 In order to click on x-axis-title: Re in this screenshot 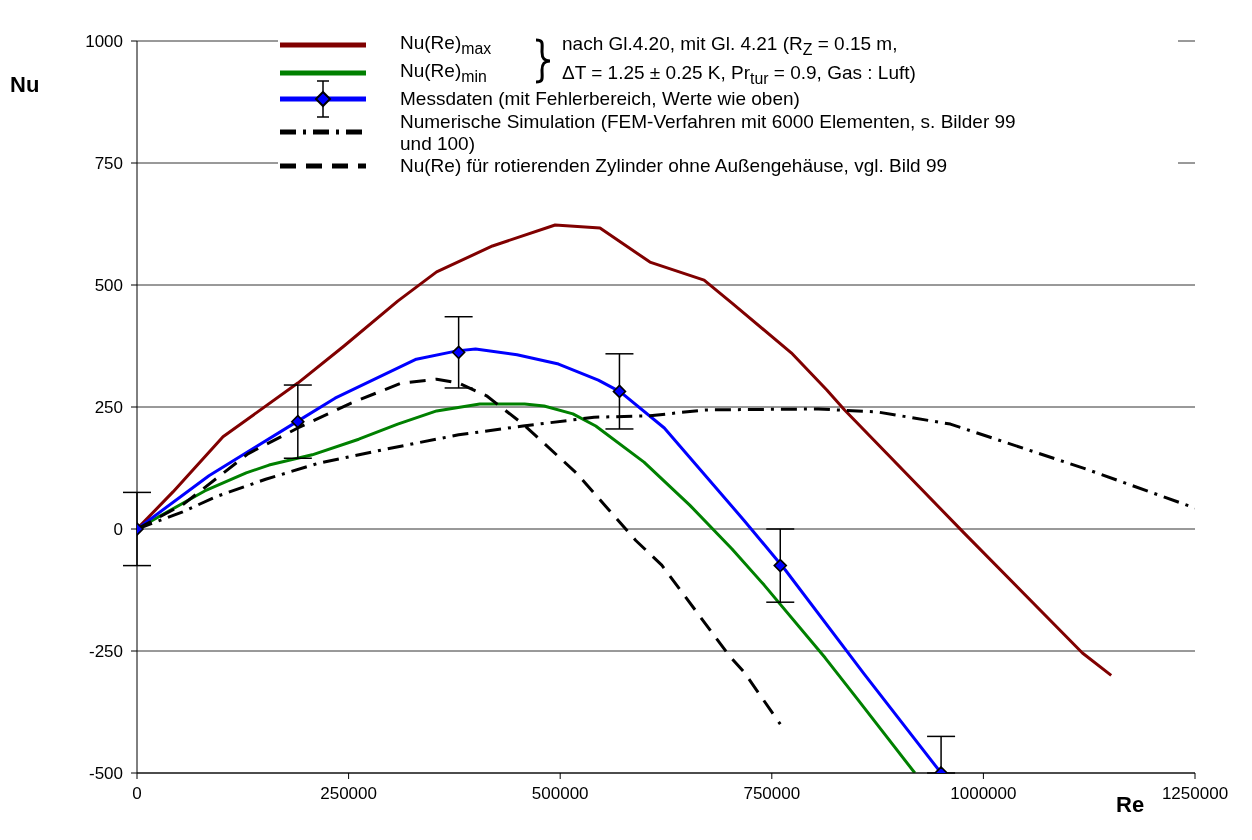, I will do `click(1130, 805)`.